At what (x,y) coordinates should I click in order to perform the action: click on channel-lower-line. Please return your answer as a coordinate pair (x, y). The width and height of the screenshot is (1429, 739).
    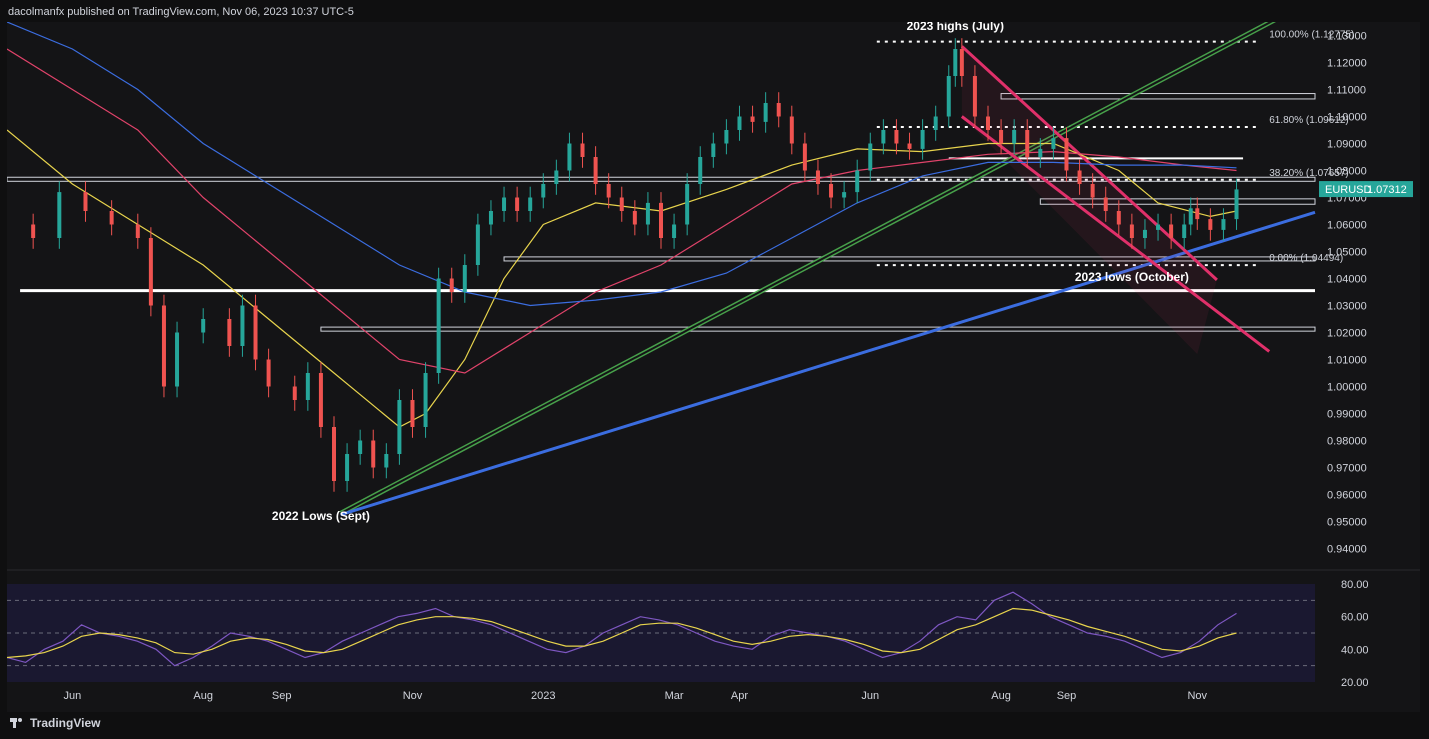
    Looking at the image, I should click on (1115, 234).